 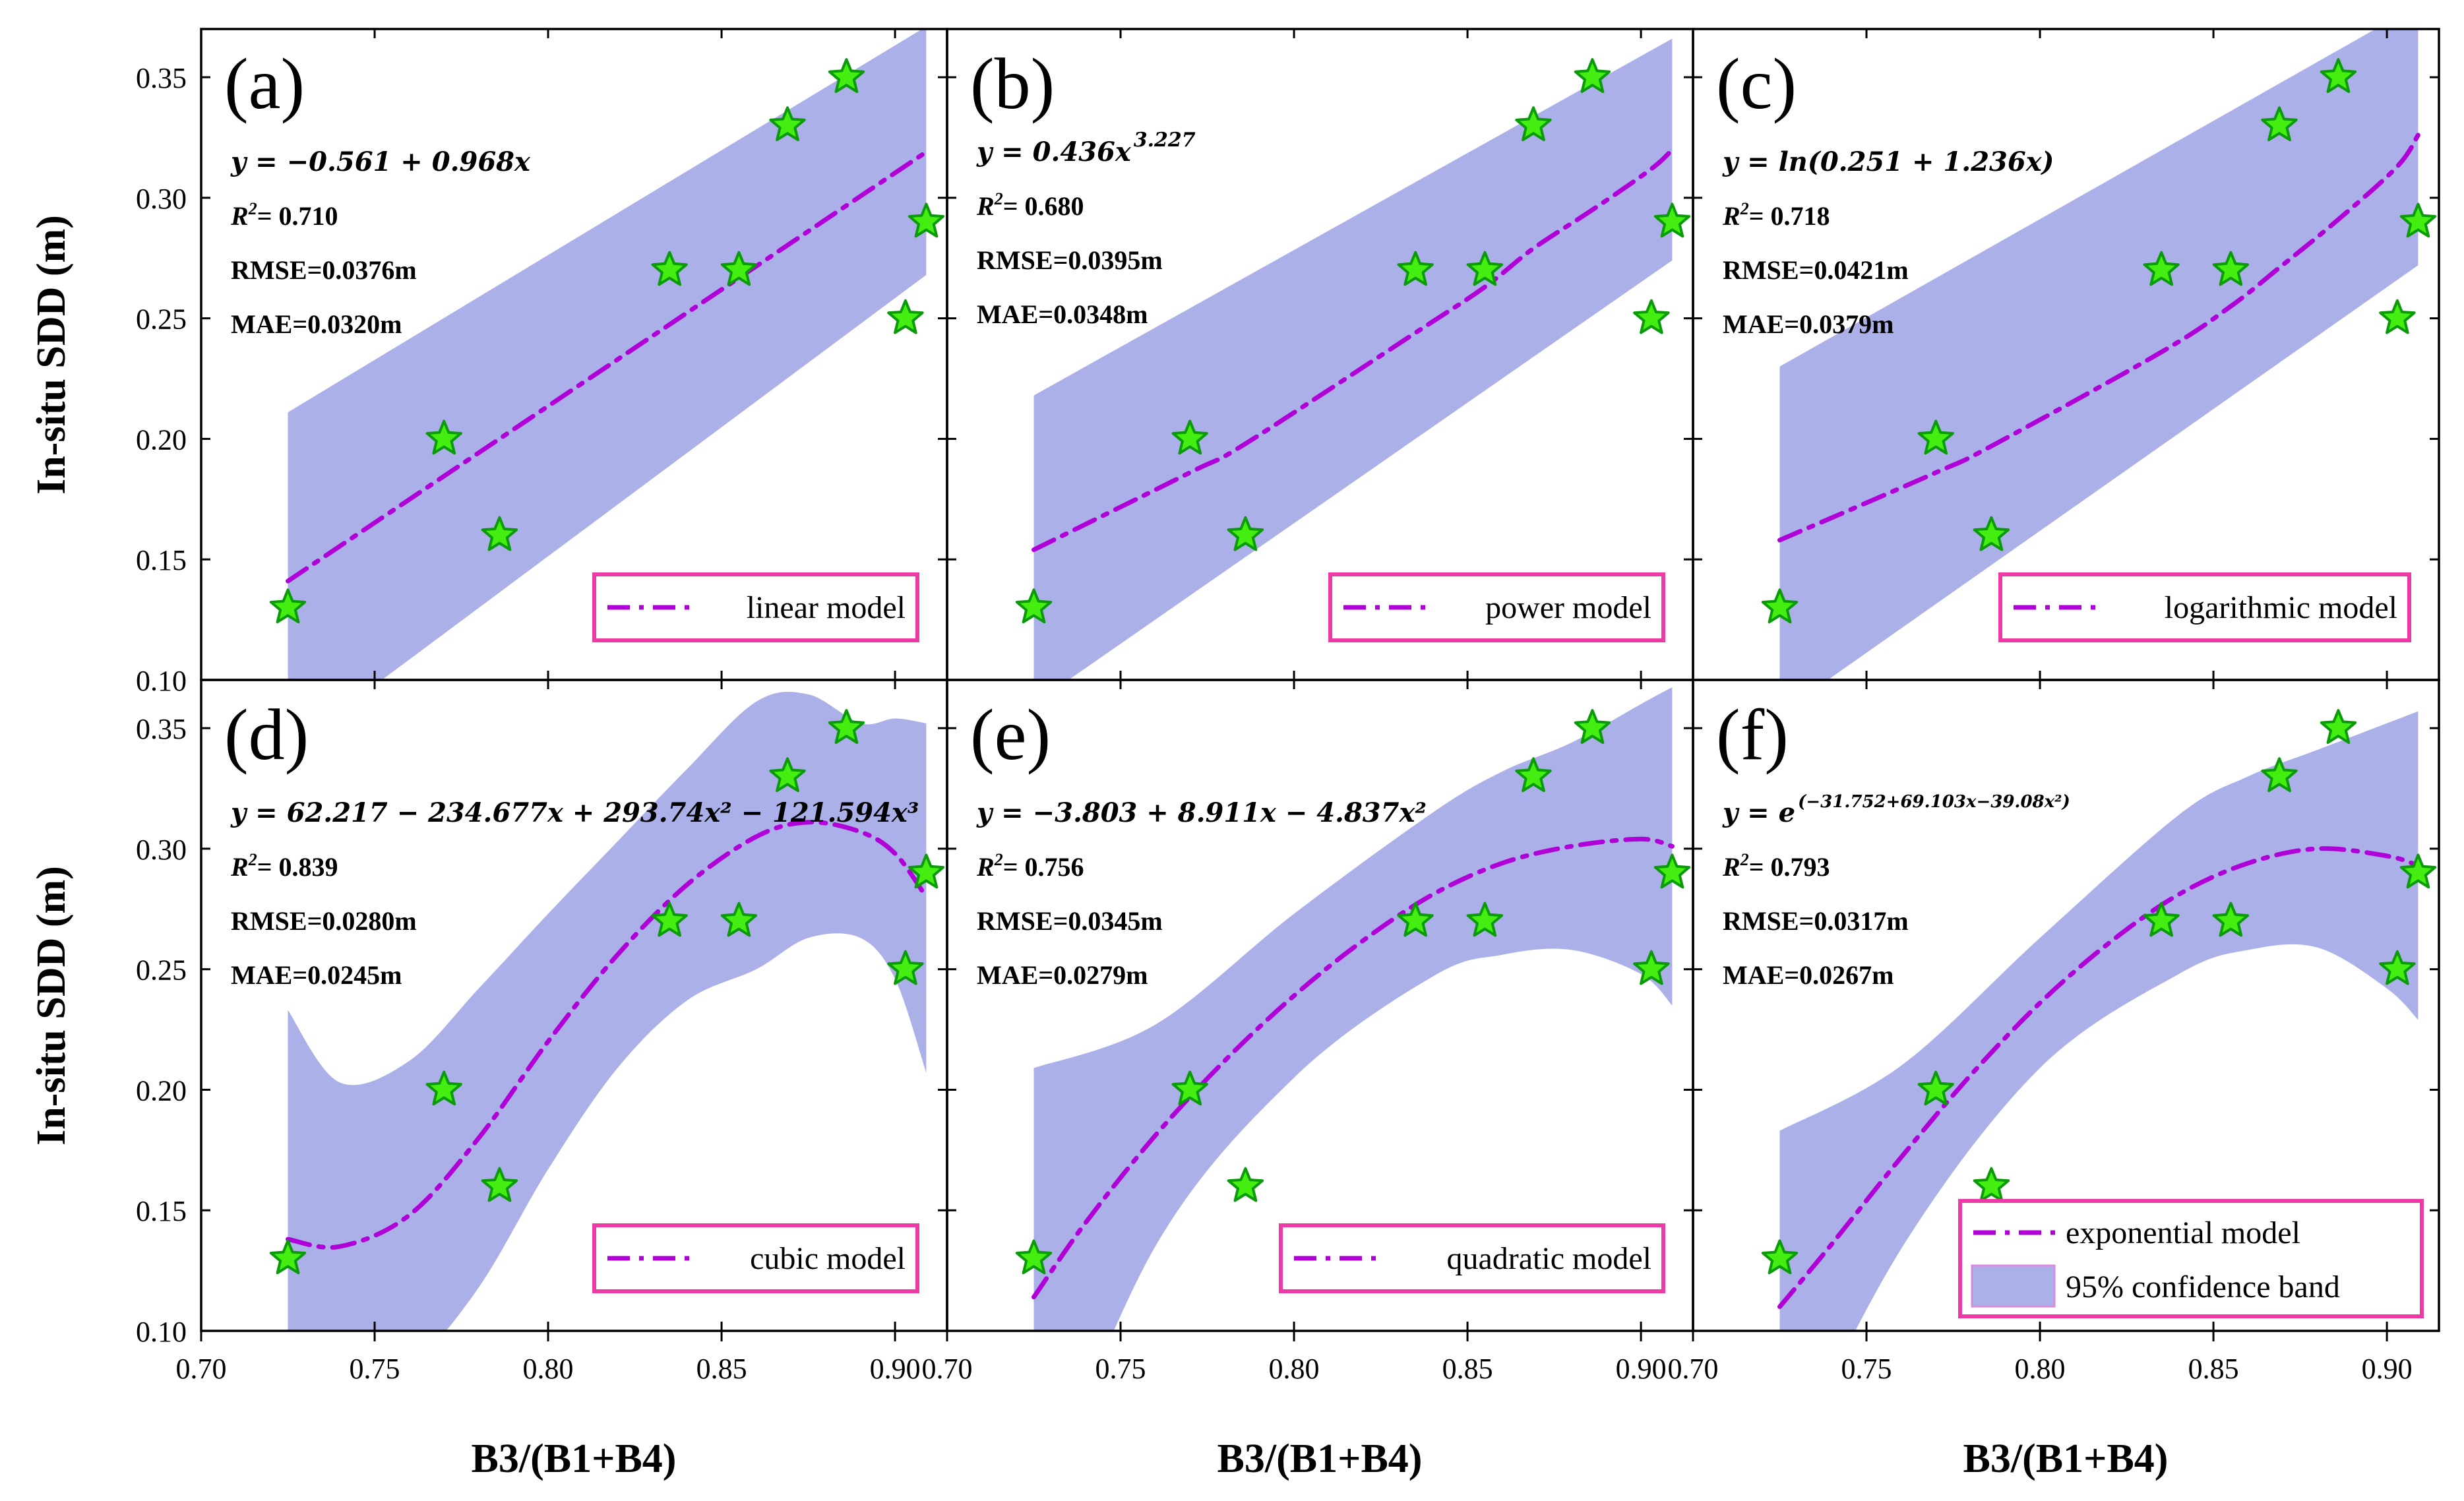 What do you see at coordinates (1758, 813) in the screenshot?
I see `equation: y = e` at bounding box center [1758, 813].